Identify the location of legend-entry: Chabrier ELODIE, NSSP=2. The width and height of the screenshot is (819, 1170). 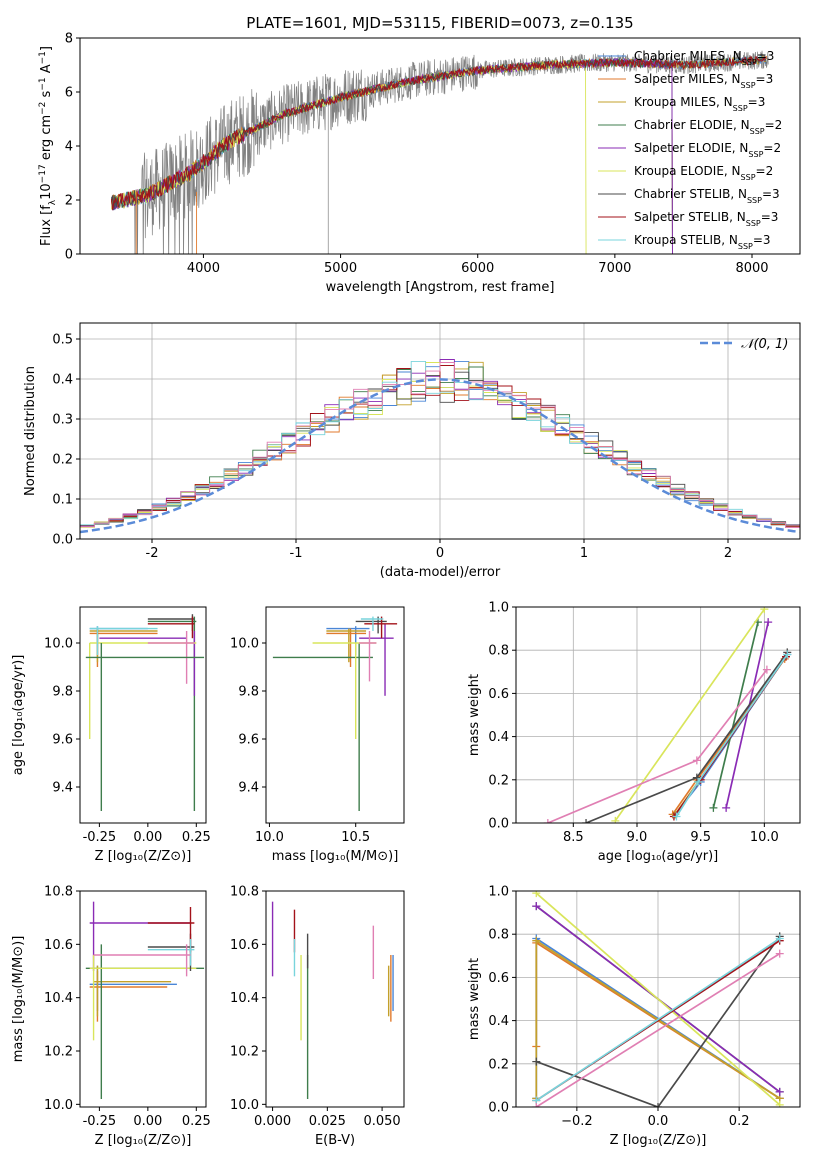
(708, 127).